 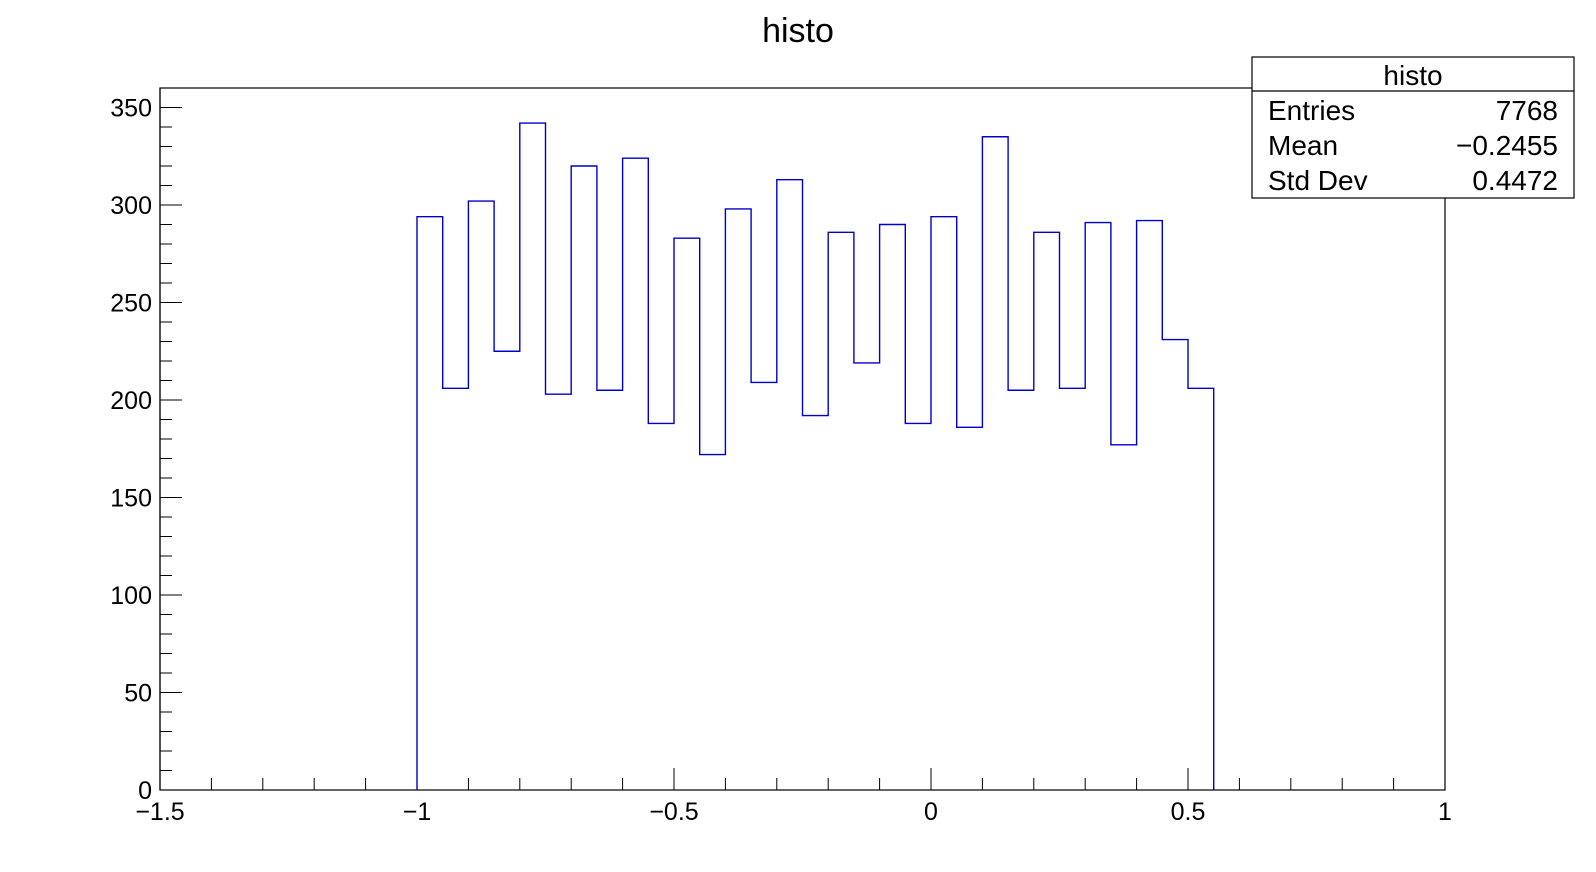 I want to click on stats-label-mean: Mean, so click(x=1303, y=145).